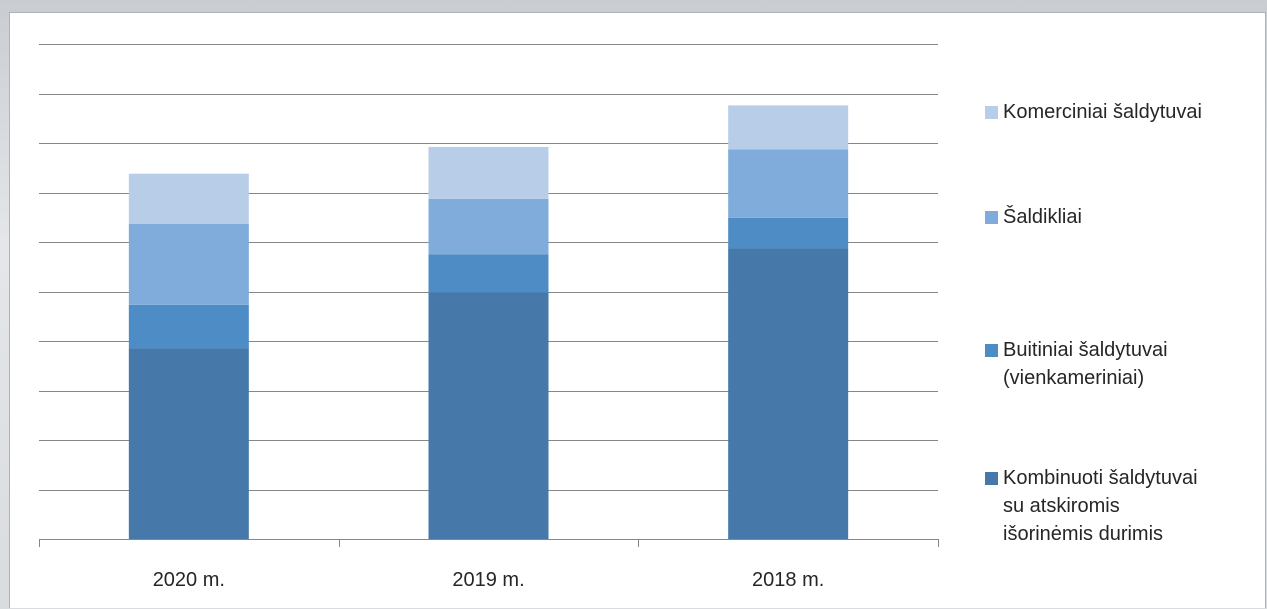  What do you see at coordinates (991, 478) in the screenshot?
I see `legend-swatch-kombinuoti` at bounding box center [991, 478].